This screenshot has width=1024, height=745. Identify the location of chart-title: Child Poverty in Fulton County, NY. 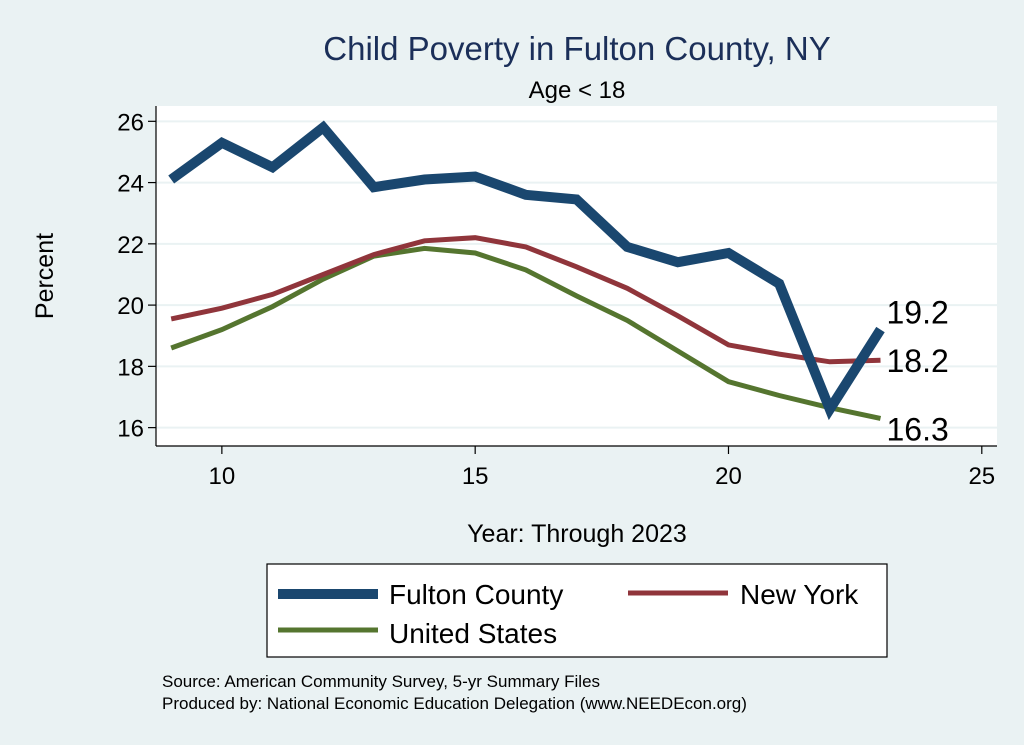
(576, 48).